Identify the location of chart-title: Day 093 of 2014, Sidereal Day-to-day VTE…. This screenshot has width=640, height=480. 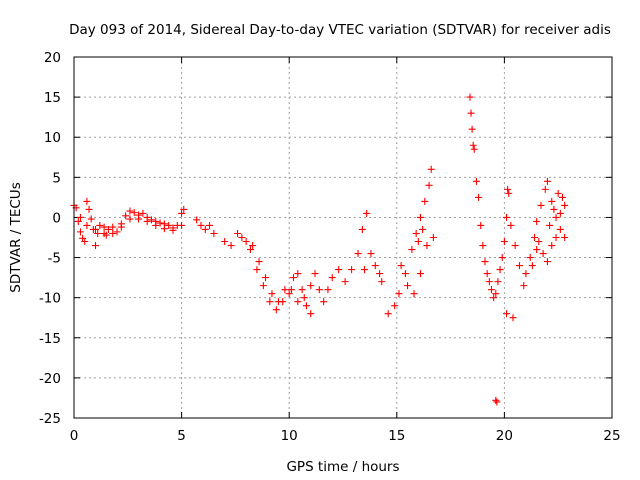
(340, 30).